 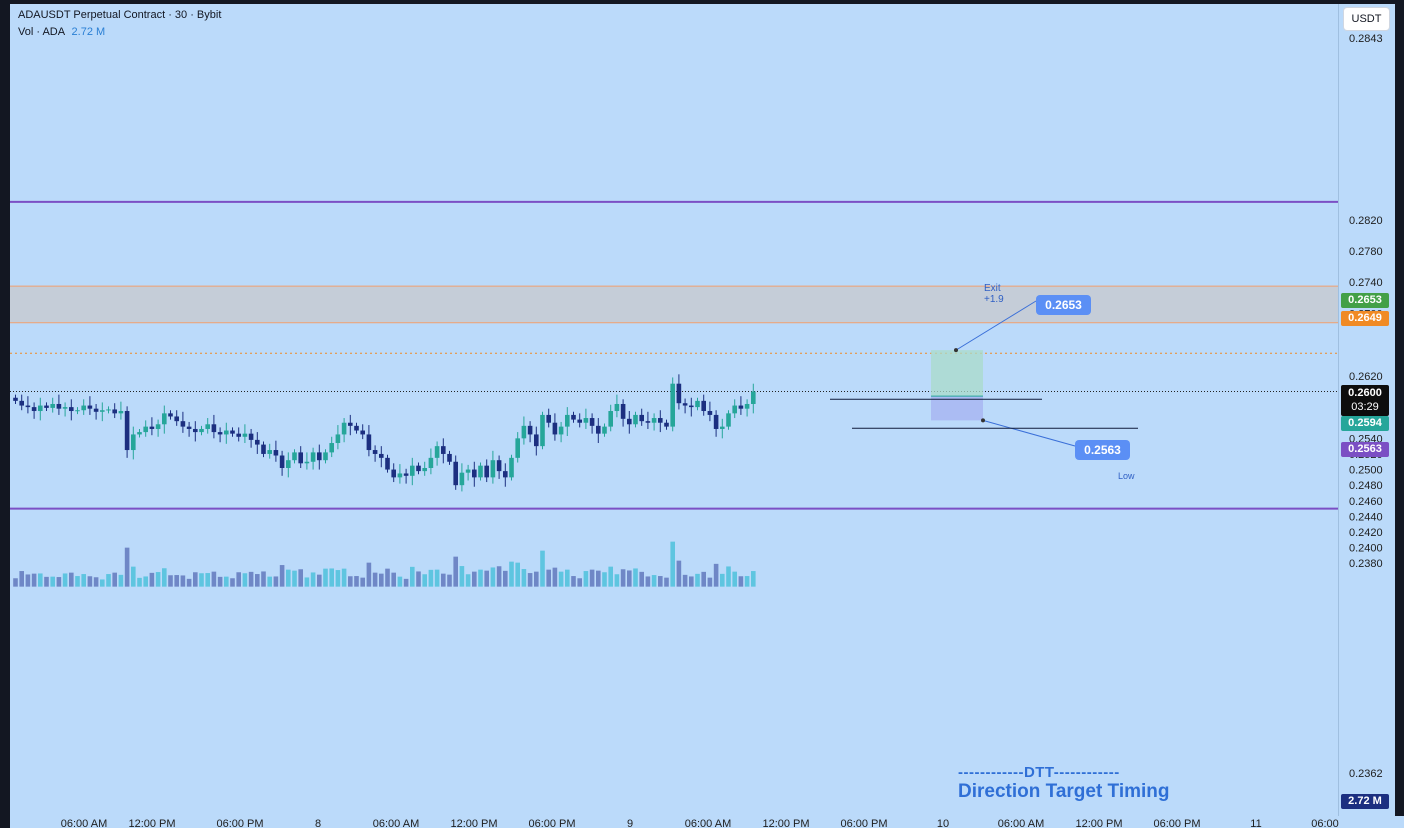 What do you see at coordinates (61, 32) in the screenshot?
I see `volume-legend: Vol · ADA 2.72 M` at bounding box center [61, 32].